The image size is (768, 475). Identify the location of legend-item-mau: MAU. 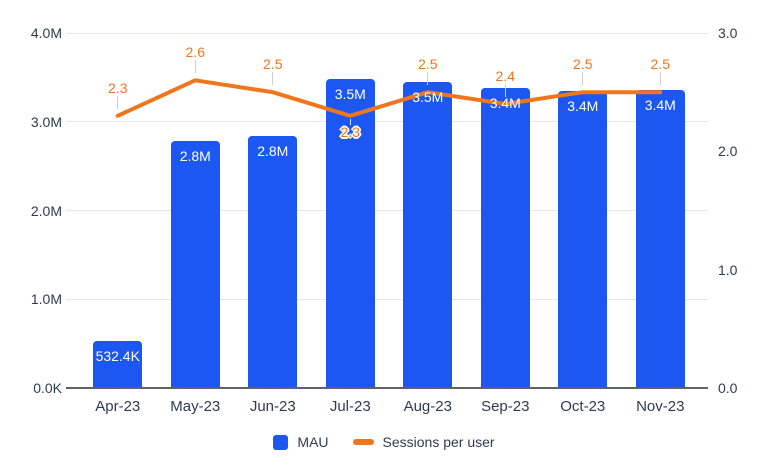
(301, 442).